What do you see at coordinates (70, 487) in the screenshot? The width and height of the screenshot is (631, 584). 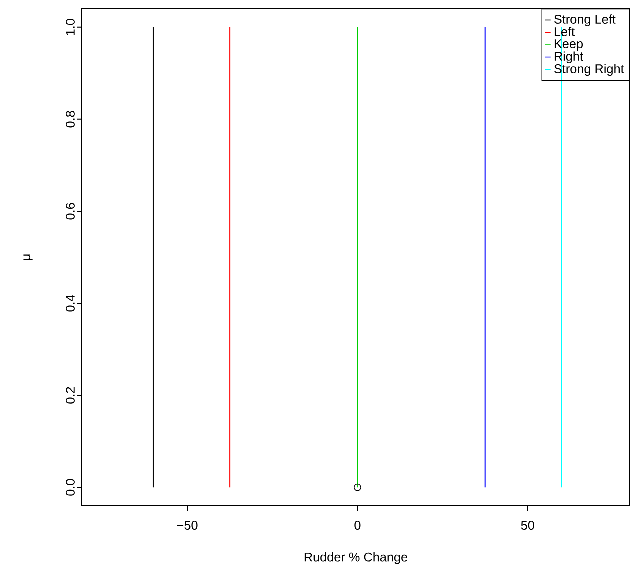 I see `y-tick-label: 0.0` at bounding box center [70, 487].